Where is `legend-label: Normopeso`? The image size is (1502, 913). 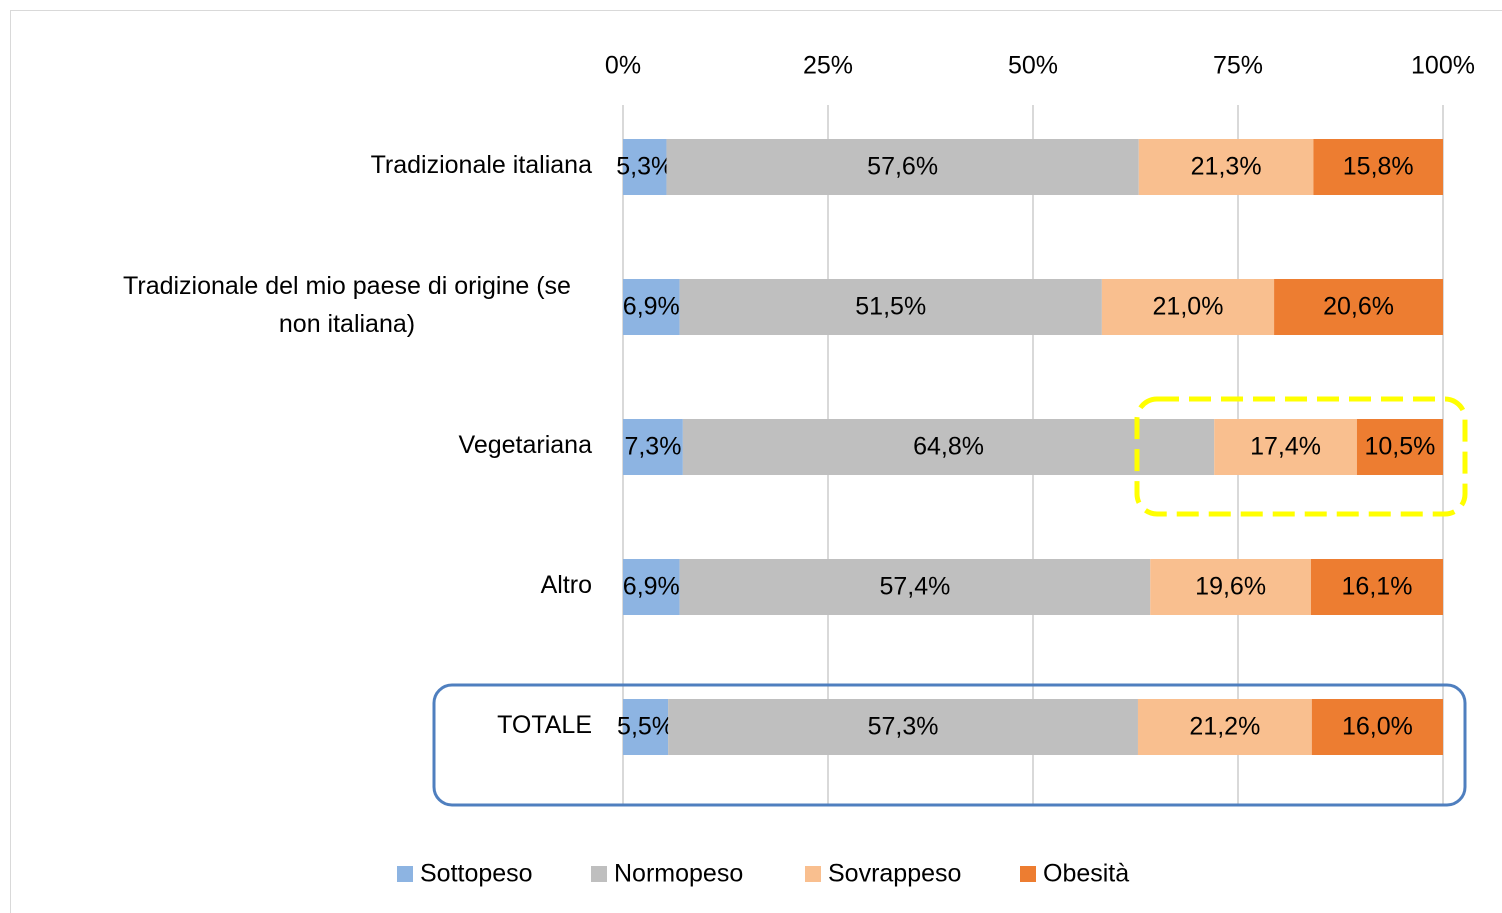 legend-label: Normopeso is located at coordinates (678, 874).